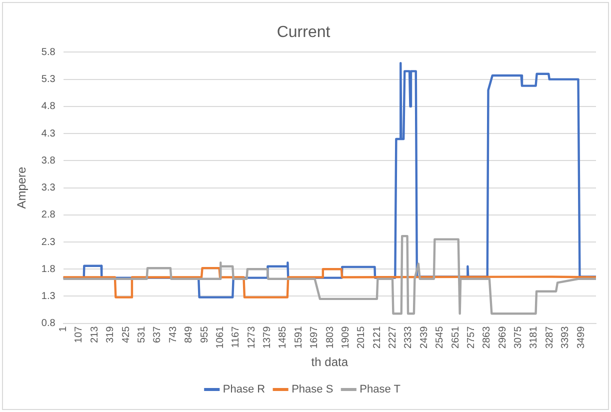  I want to click on legend-label: Phase T, so click(380, 390).